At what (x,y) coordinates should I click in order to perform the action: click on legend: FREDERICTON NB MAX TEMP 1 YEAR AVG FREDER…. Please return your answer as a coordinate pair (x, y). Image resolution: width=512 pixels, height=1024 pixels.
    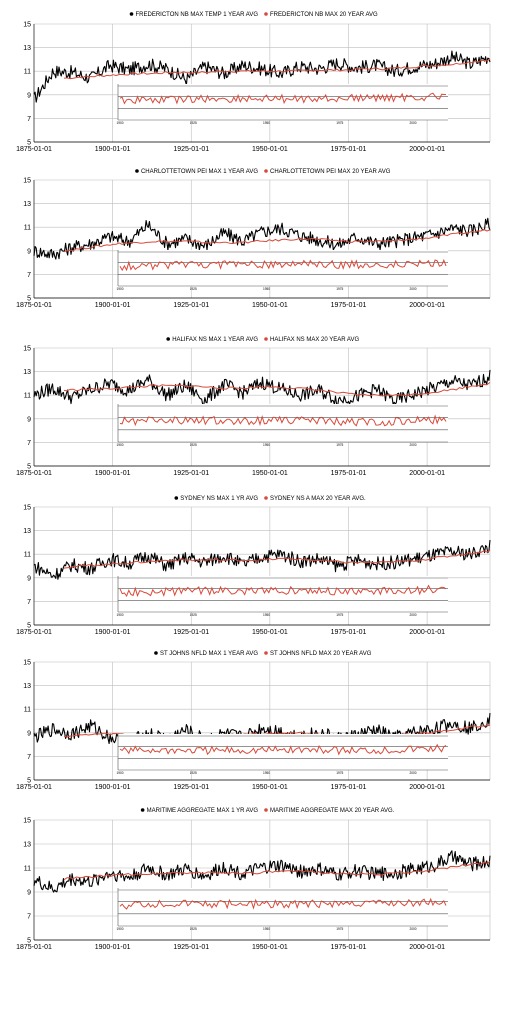
    Looking at the image, I should click on (253, 15).